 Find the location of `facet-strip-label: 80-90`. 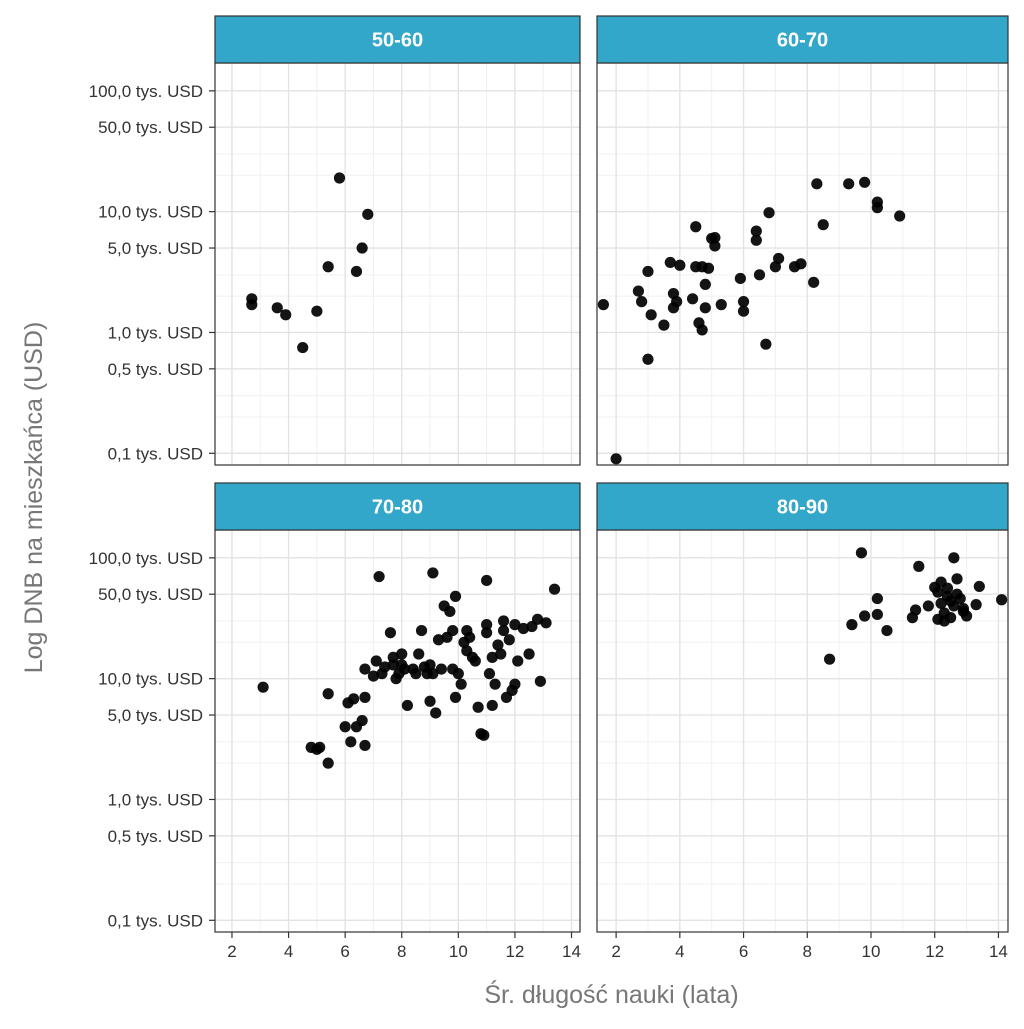

facet-strip-label: 80-90 is located at coordinates (802, 508).